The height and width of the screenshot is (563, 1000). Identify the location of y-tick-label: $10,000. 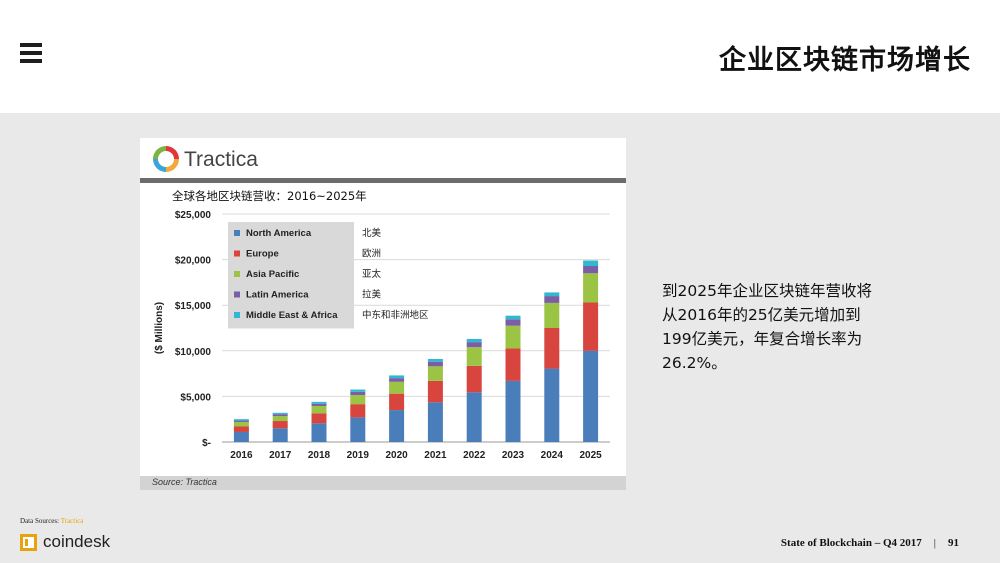
(193, 352).